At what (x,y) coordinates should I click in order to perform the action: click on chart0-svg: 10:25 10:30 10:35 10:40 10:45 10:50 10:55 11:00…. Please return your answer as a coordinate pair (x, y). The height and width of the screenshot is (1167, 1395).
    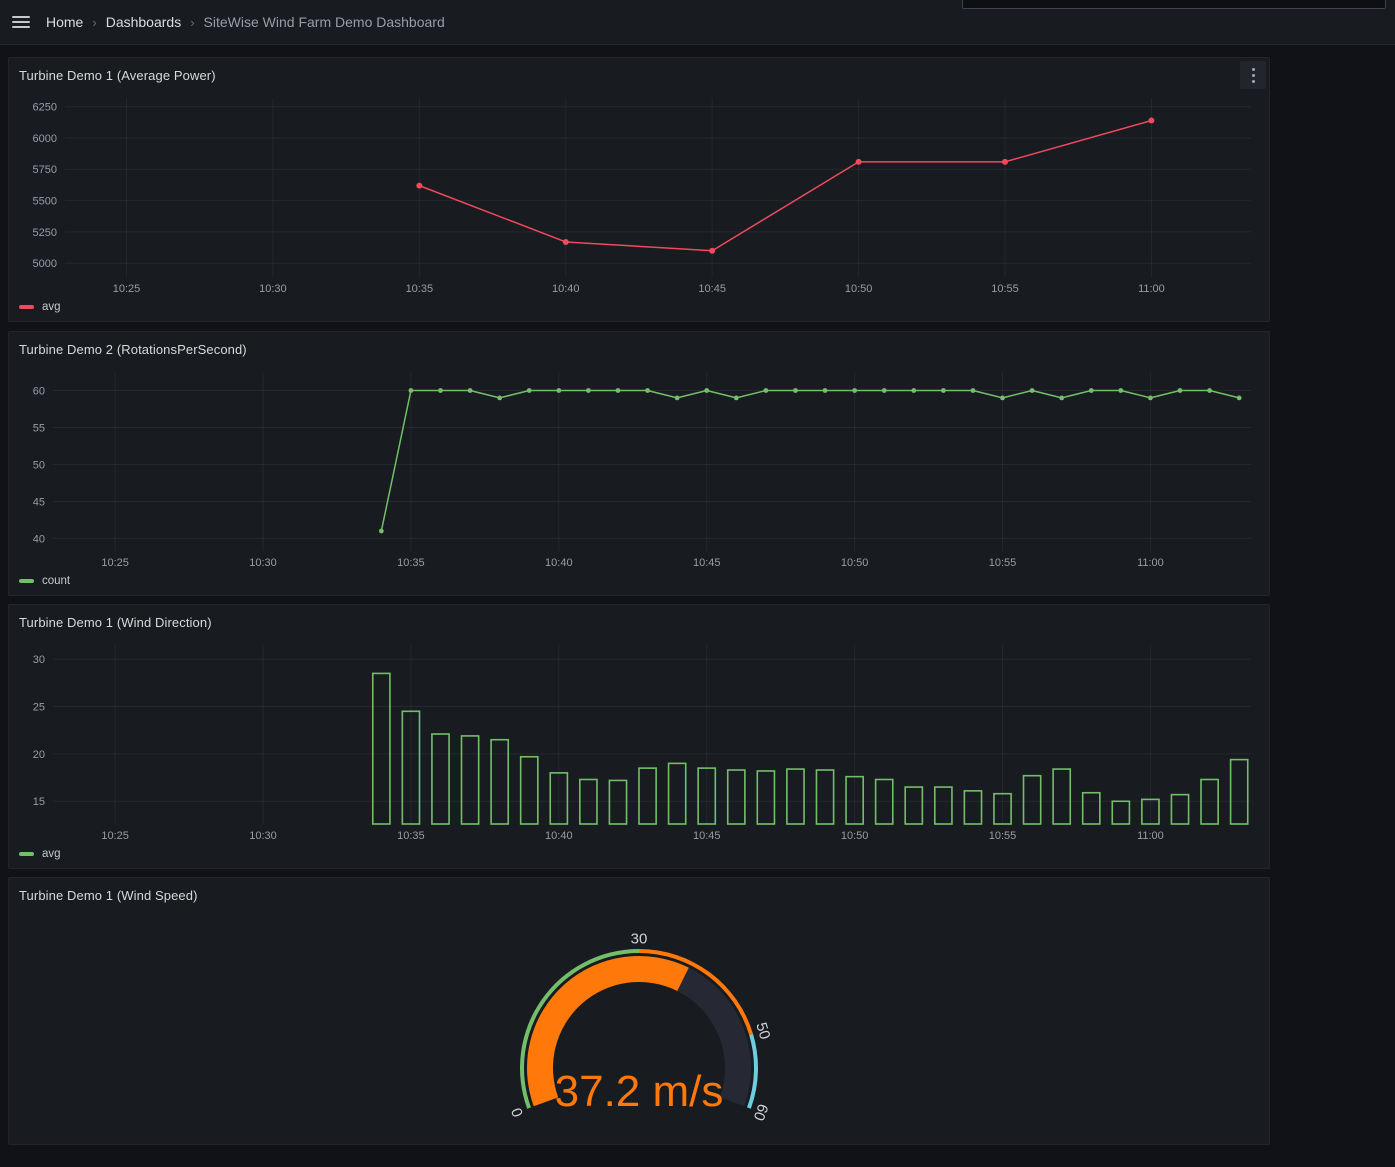
    Looking at the image, I should click on (642, 196).